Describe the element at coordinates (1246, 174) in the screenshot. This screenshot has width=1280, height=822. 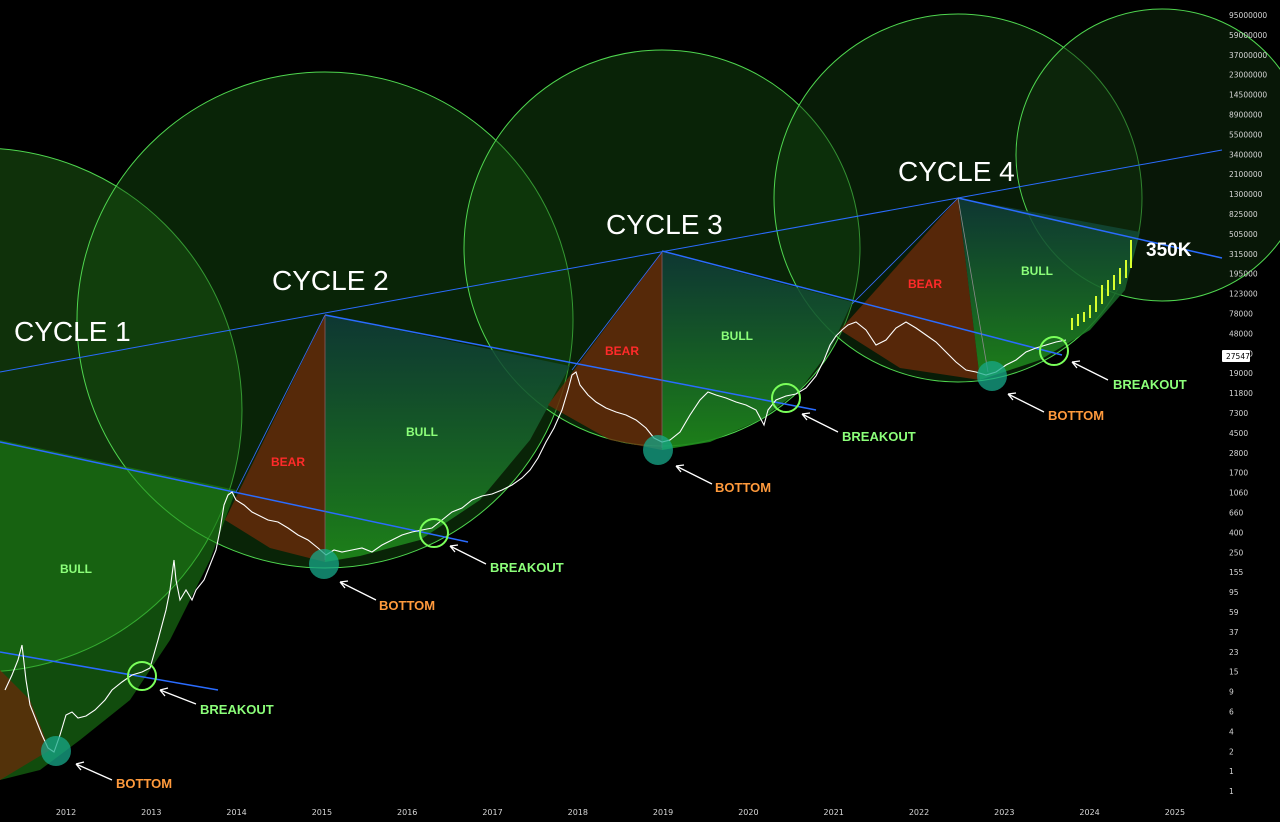
I see `y-tick-label: 2100000` at that location.